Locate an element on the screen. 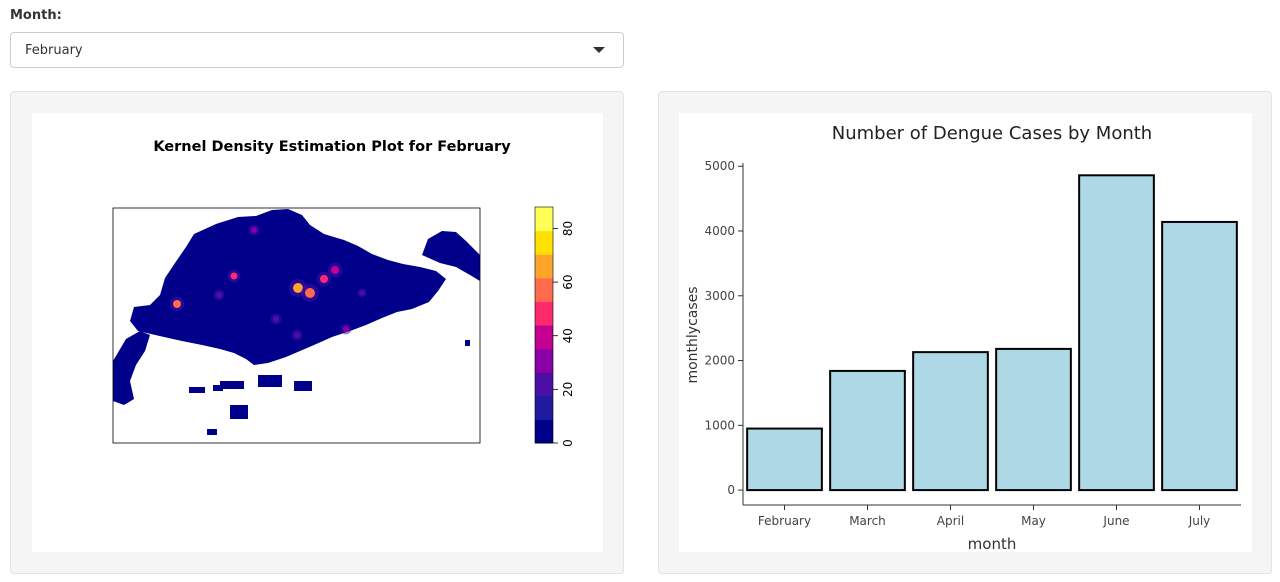 This screenshot has height=582, width=1280. bar-march is located at coordinates (867, 430).